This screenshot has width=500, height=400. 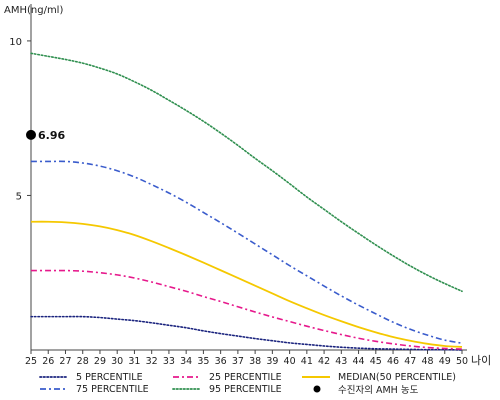 I want to click on x-tick-label: 41, so click(x=307, y=361).